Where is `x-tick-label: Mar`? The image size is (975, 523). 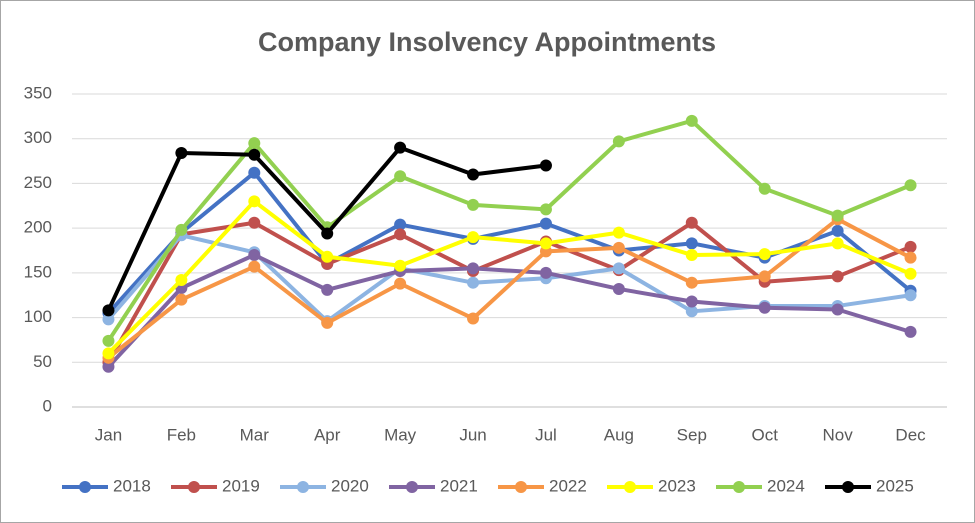 x-tick-label: Mar is located at coordinates (255, 434).